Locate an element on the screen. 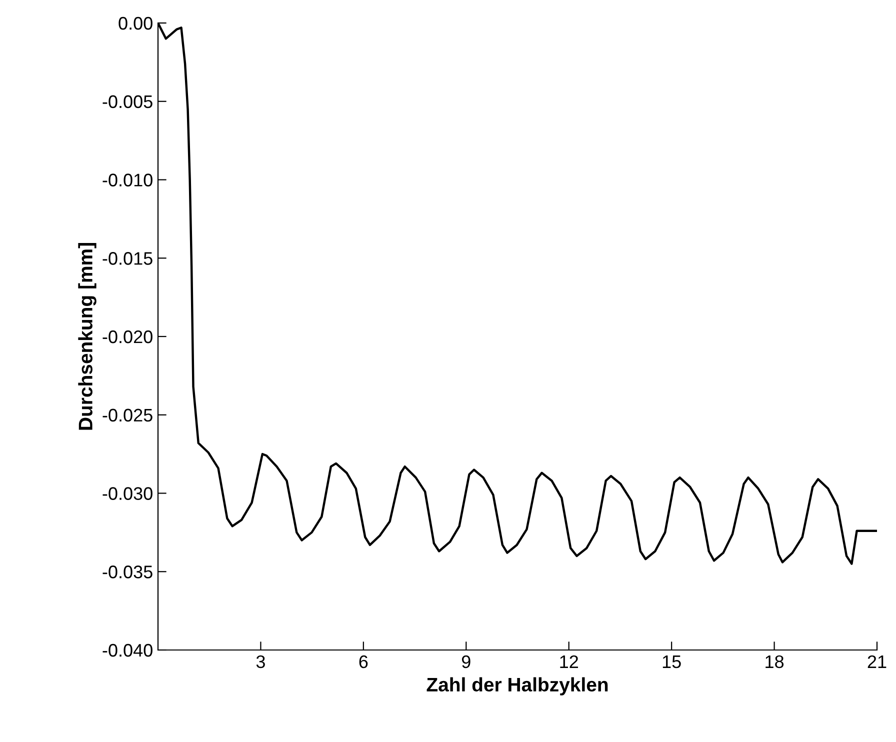 The image size is (896, 742). x-tick-label: 18 is located at coordinates (775, 661).